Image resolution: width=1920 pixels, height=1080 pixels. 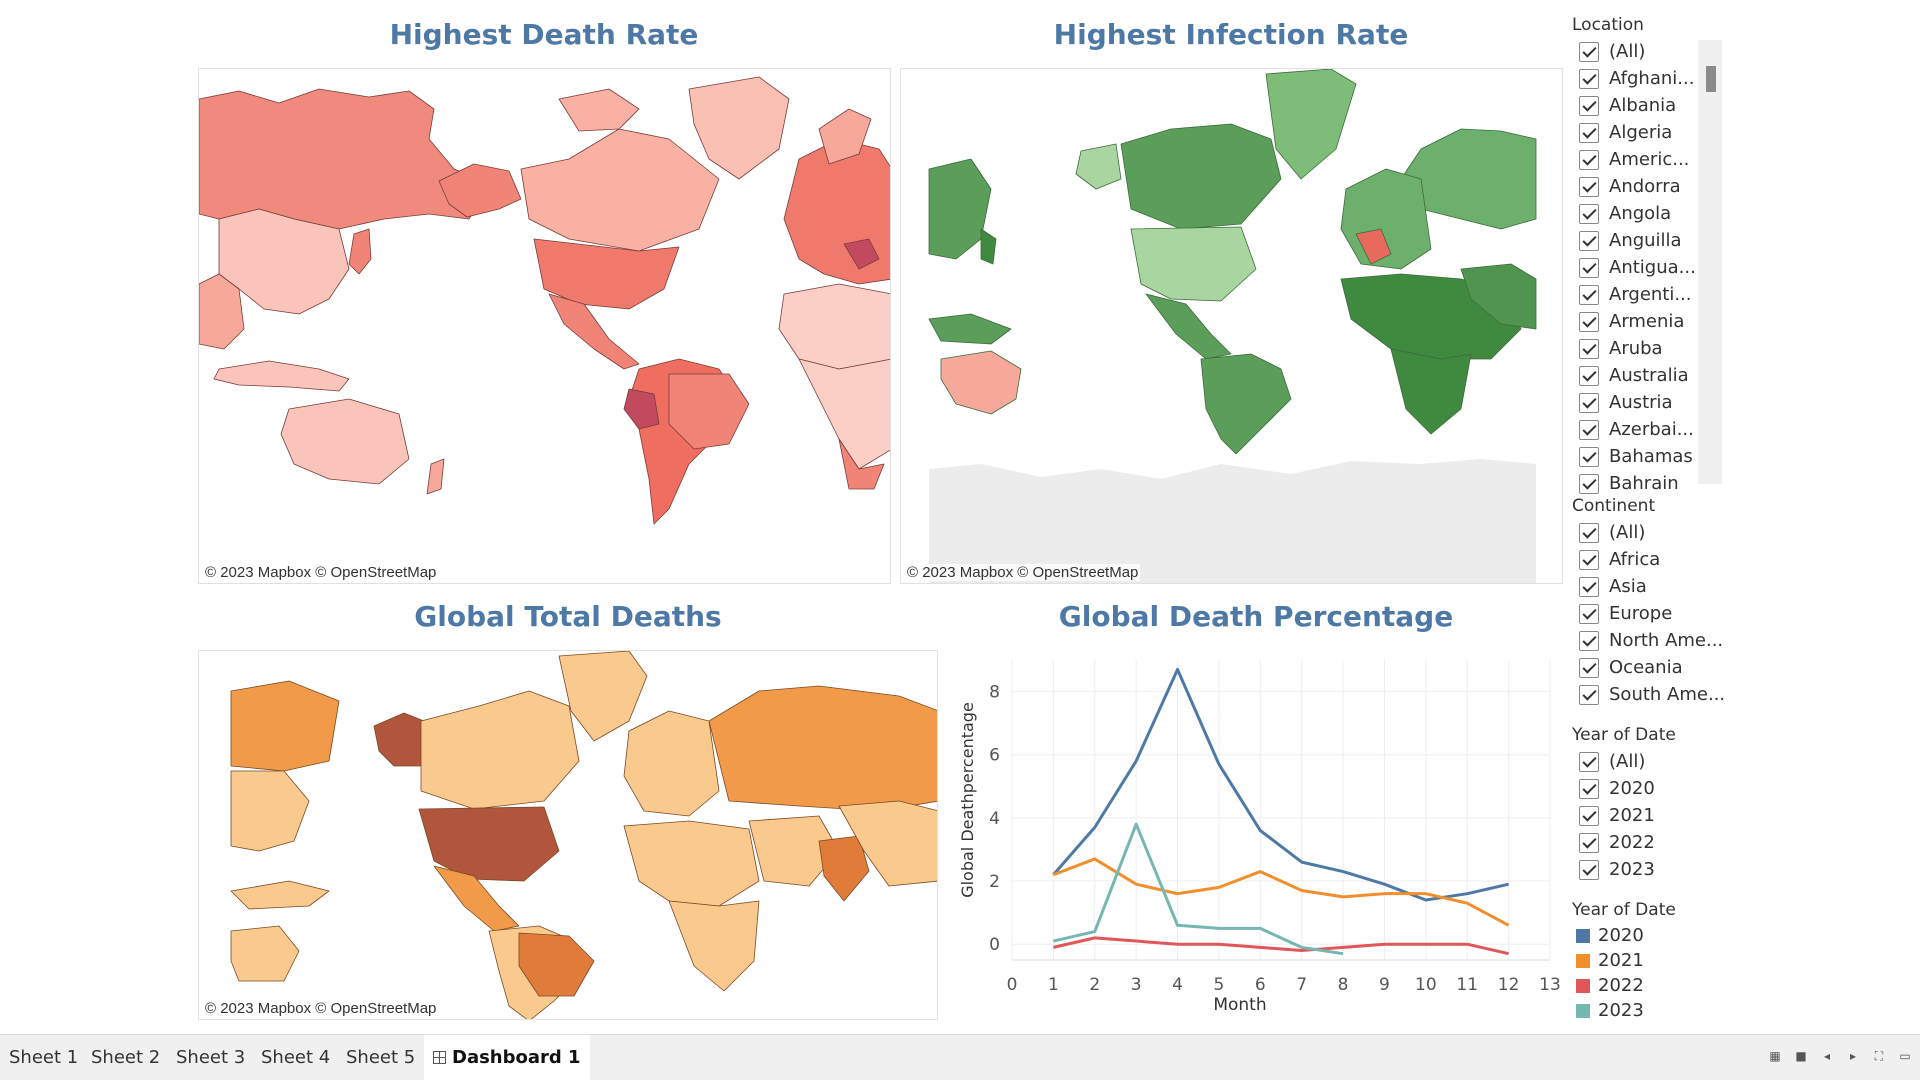 I want to click on tab-sheet-5: Sheet 5, so click(x=380, y=1057).